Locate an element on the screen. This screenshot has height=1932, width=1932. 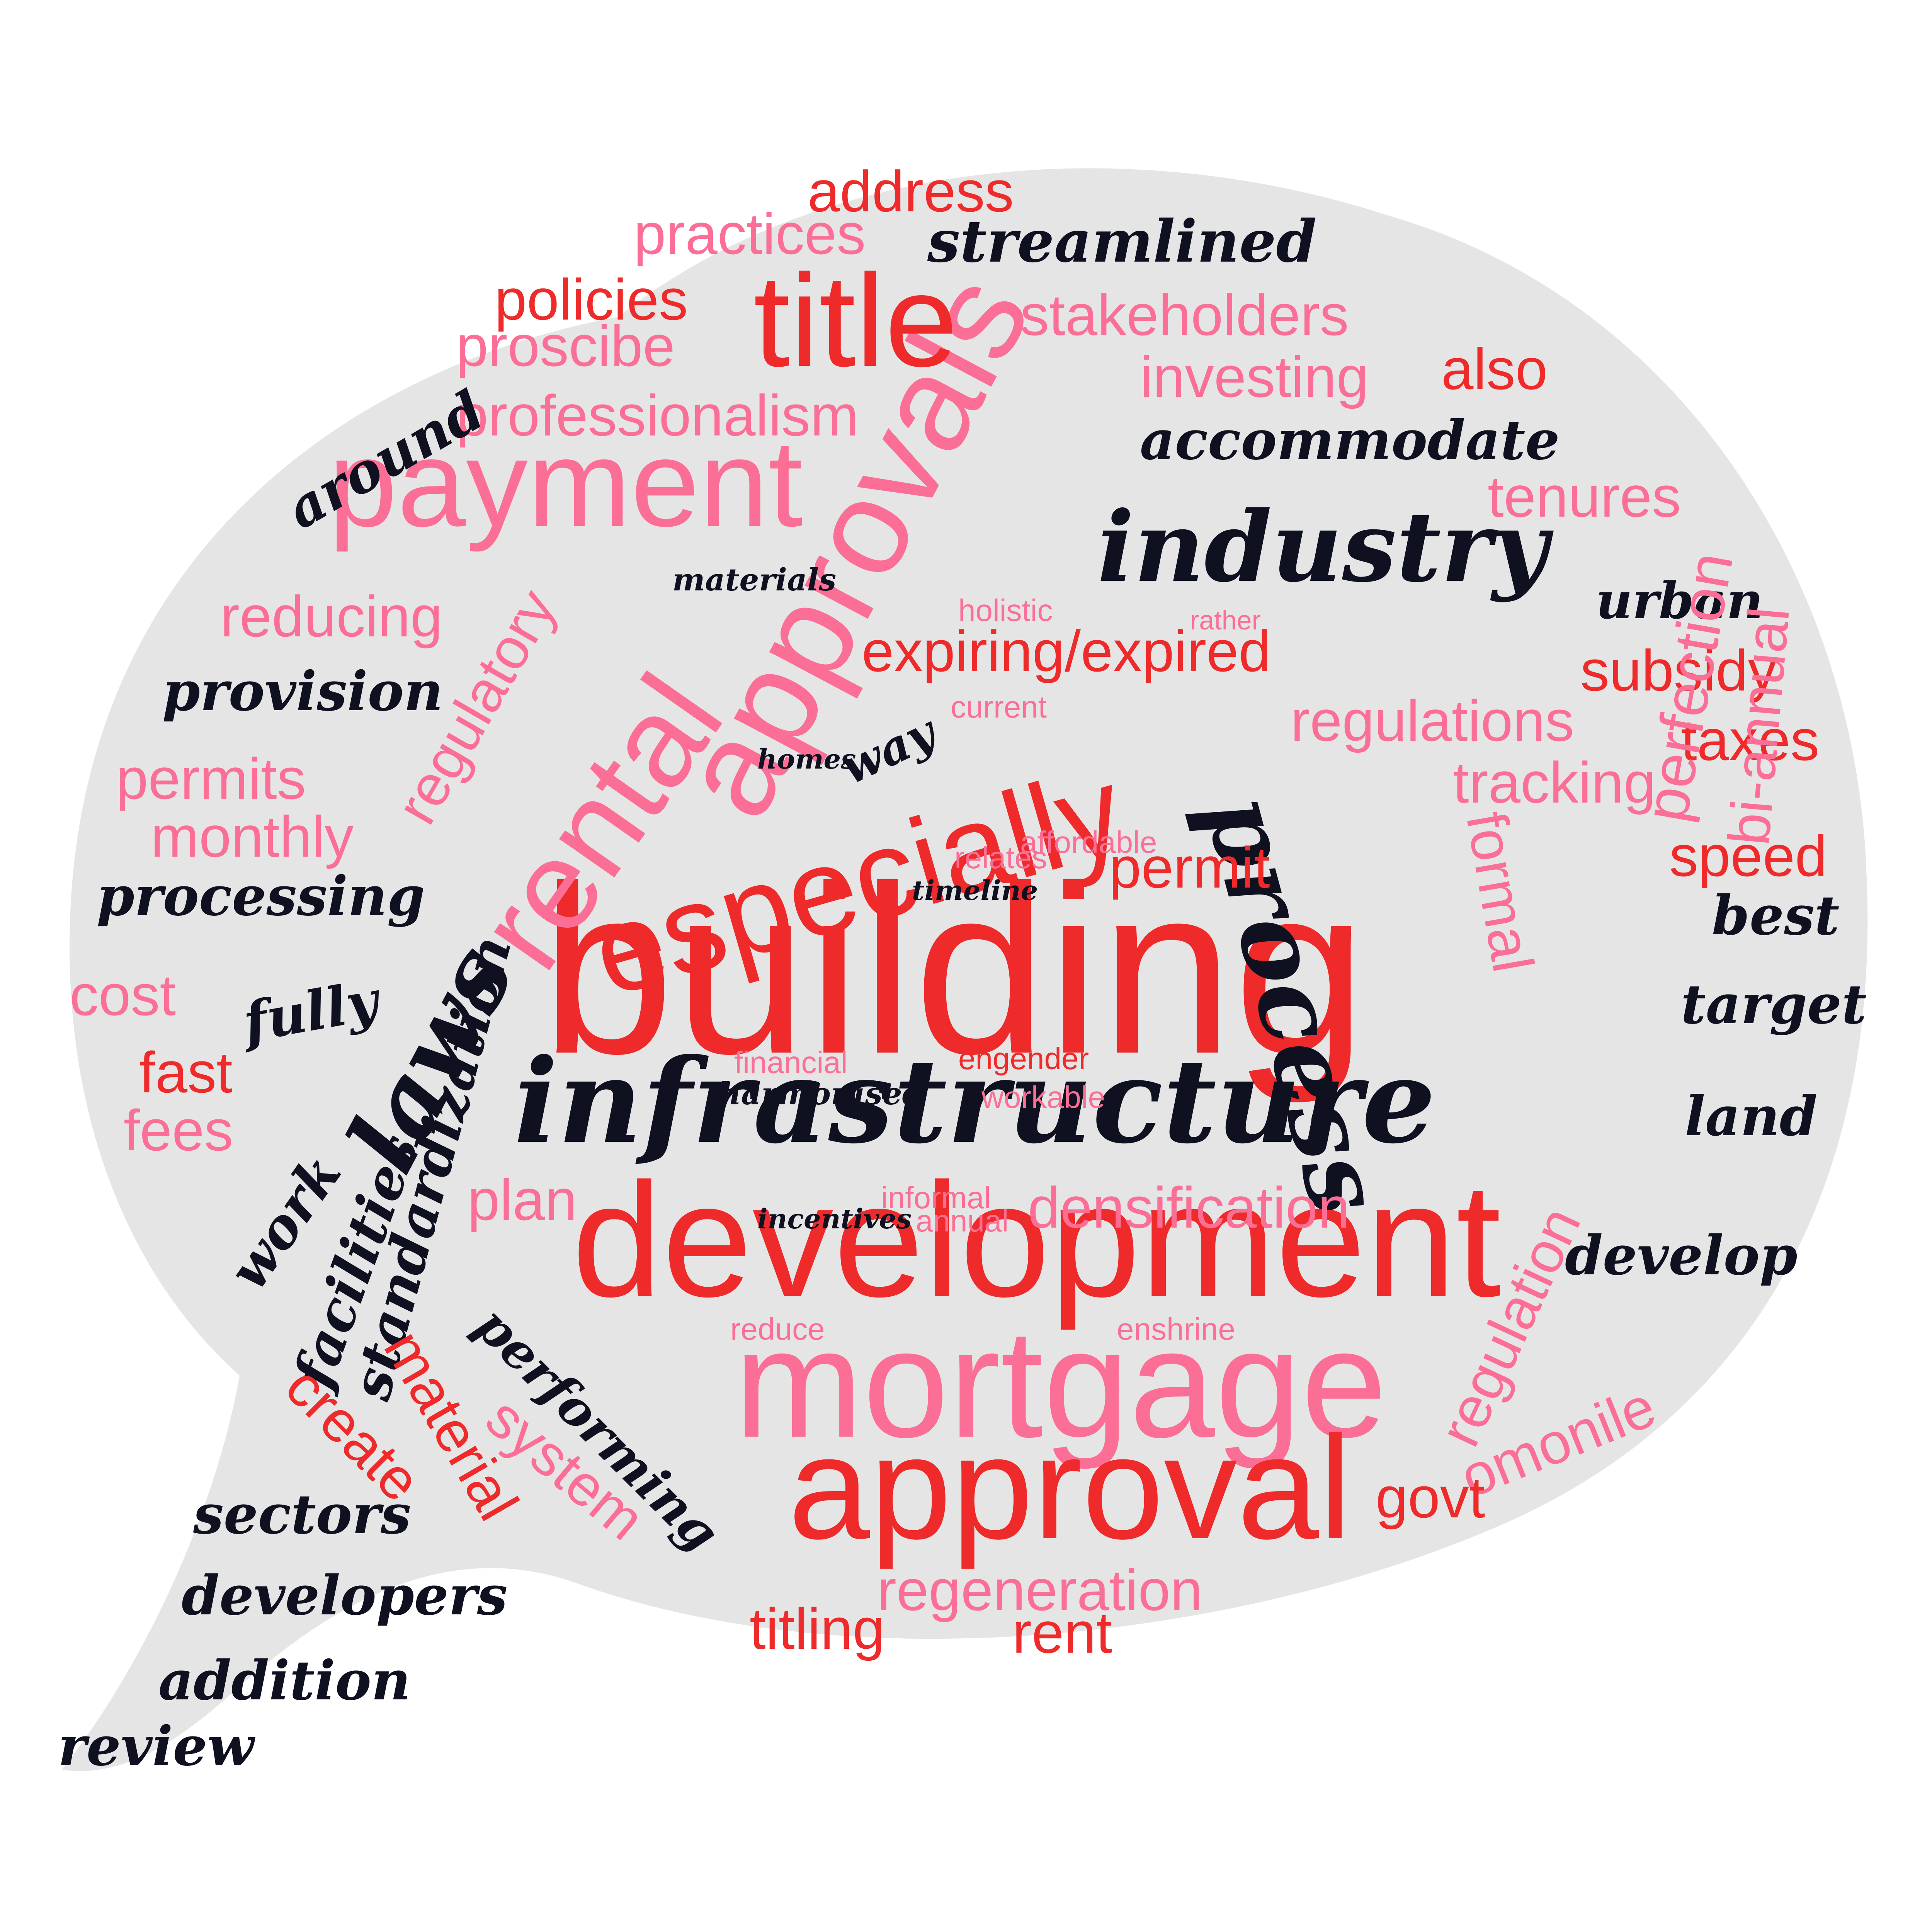
word-practices: practices is located at coordinates (750, 234).